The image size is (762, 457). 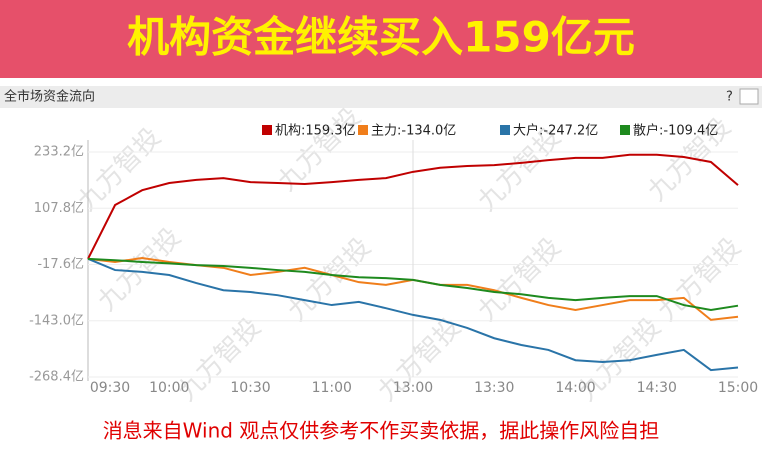 I want to click on x-tick-label: 10:00, so click(x=169, y=388).